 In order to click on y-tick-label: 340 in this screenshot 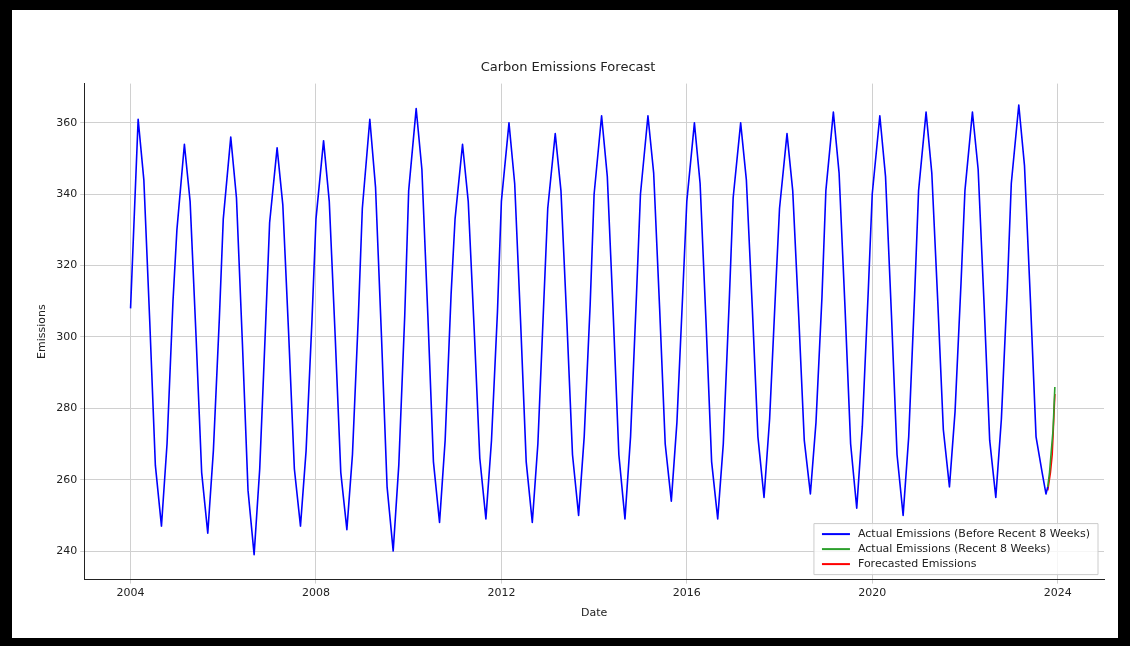, I will do `click(67, 194)`.